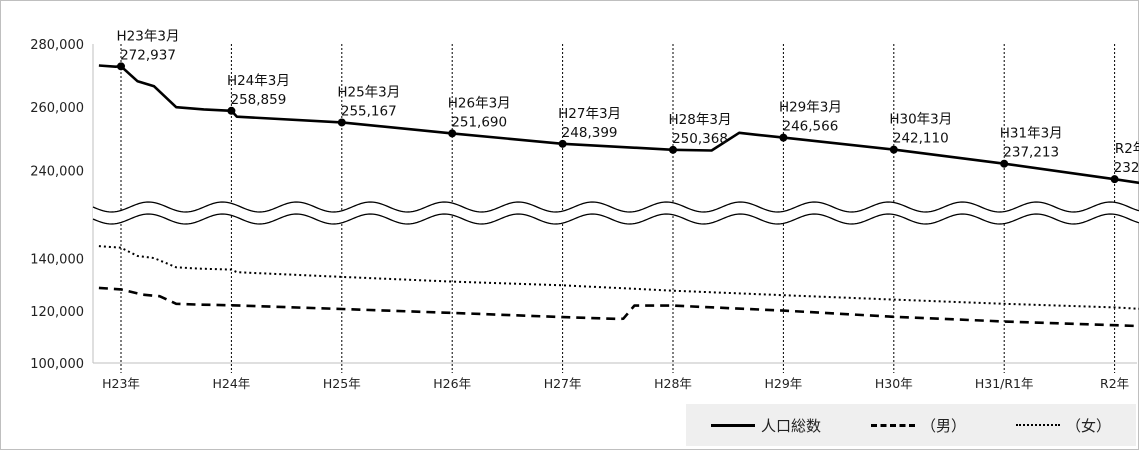 The image size is (1139, 450). I want to click on annotation-value: 255,167, so click(369, 111).